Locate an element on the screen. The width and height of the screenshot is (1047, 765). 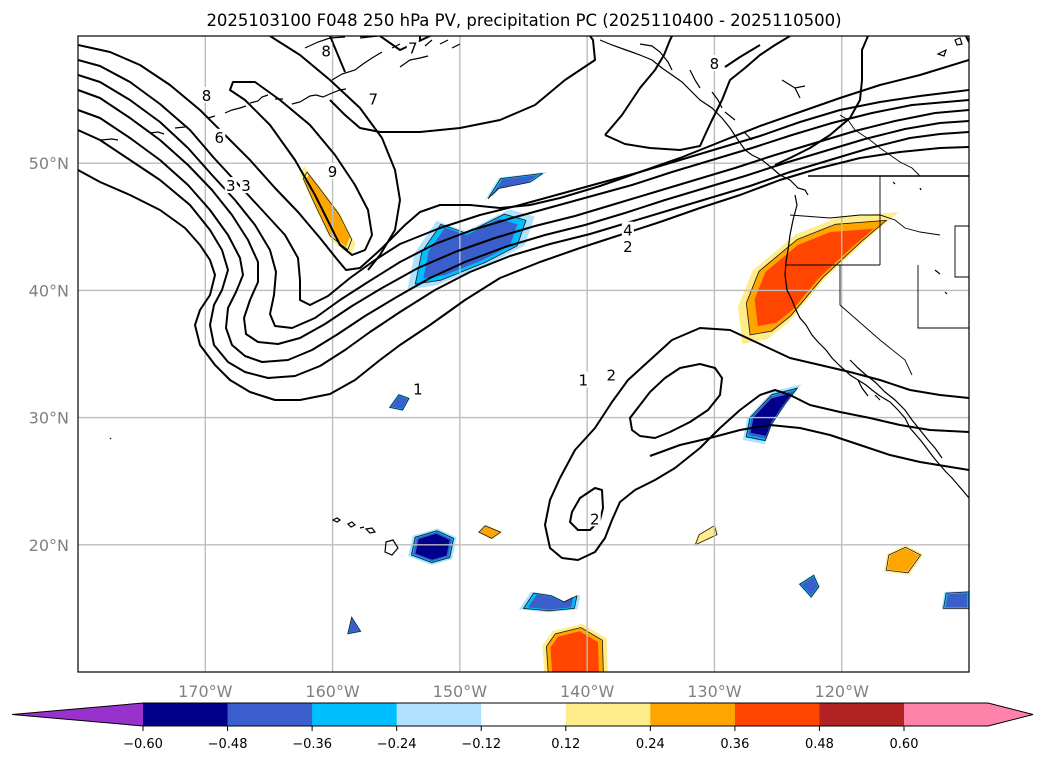
colorbar-tick-label: 0.36 is located at coordinates (734, 744).